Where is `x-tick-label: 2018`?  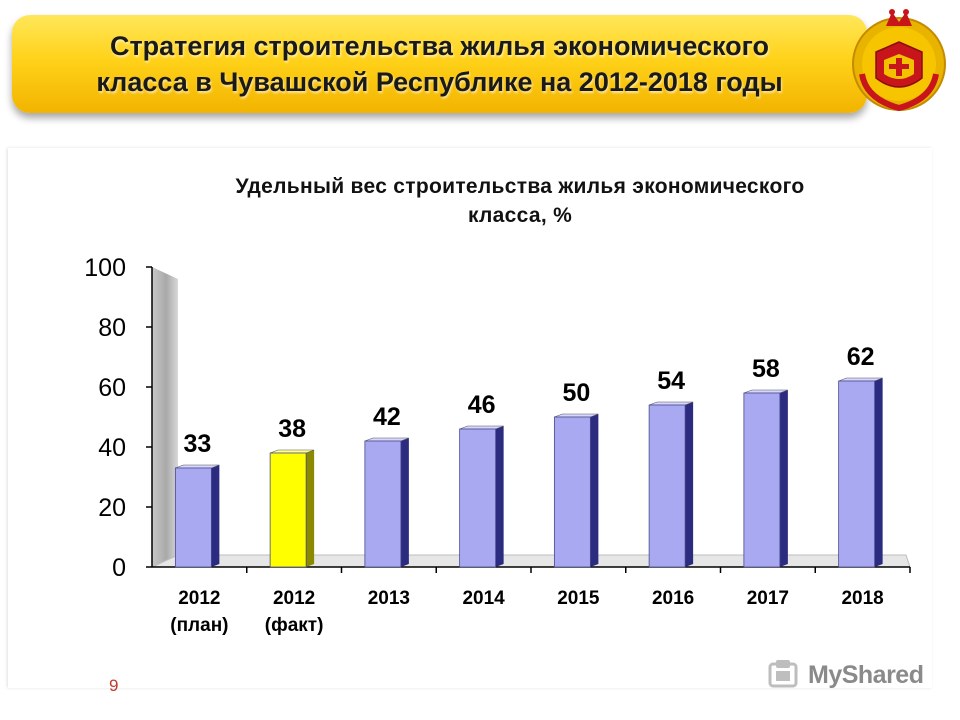
x-tick-label: 2018 is located at coordinates (862, 598).